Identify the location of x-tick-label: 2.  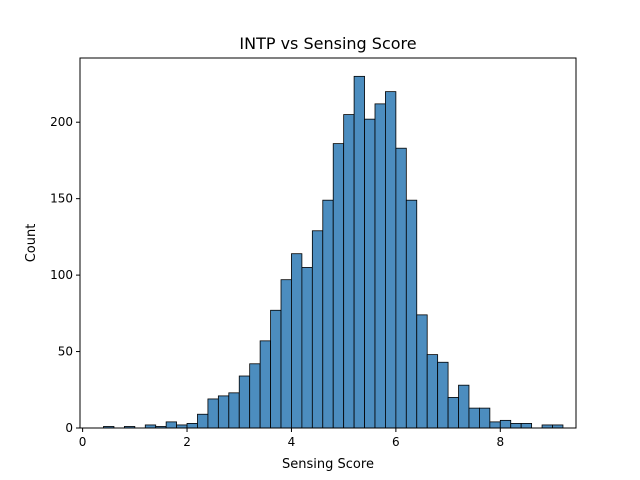
(187, 442).